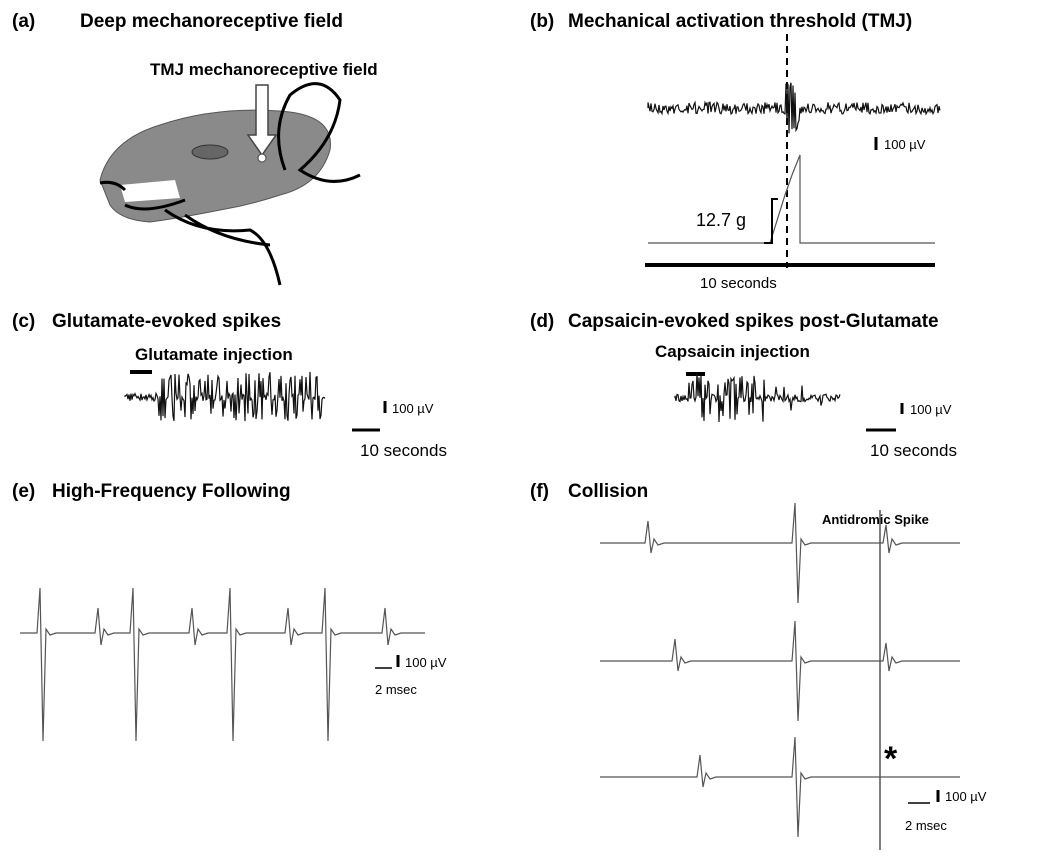 This screenshot has height=859, width=1050. I want to click on panel-letter: (b), so click(542, 21).